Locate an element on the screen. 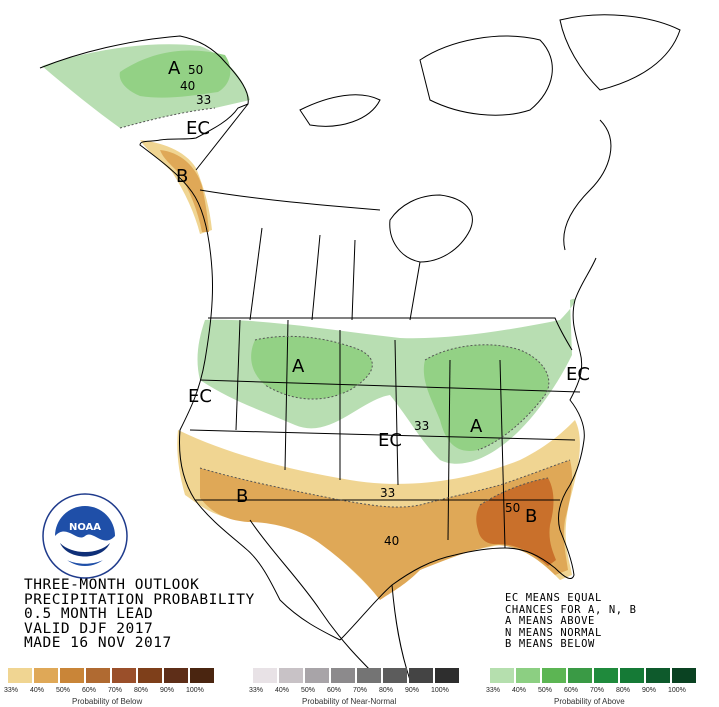 Image resolution: width=719 pixels, height=707 pixels. label-sw-b: B is located at coordinates (242, 496).